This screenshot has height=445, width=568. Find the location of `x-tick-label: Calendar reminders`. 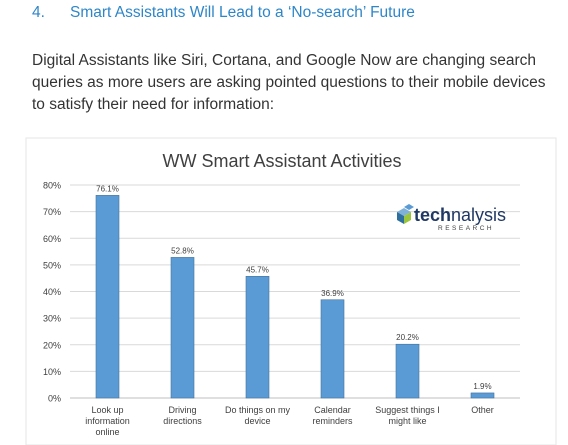

x-tick-label: Calendar reminders is located at coordinates (332, 415).